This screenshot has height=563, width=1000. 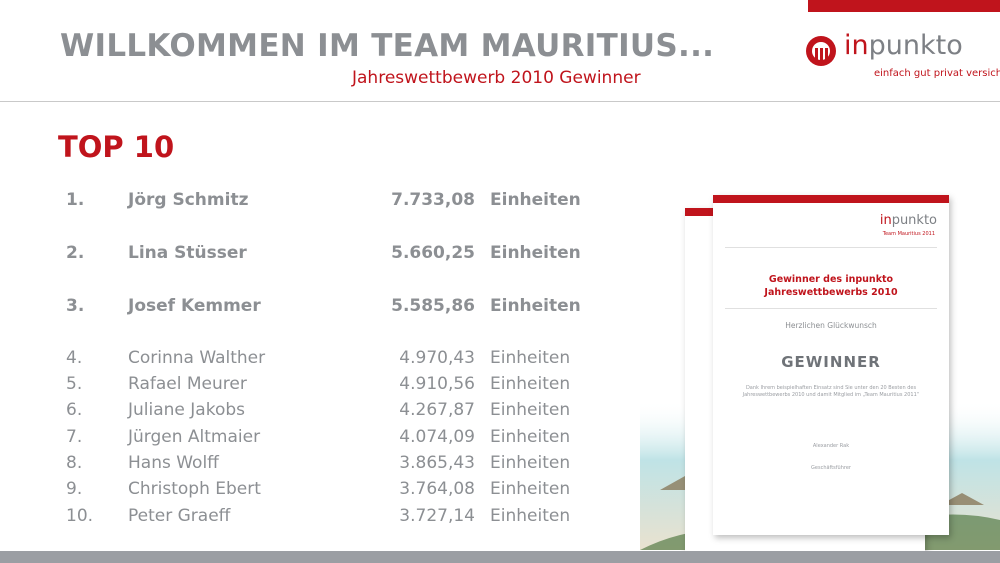 What do you see at coordinates (194, 437) in the screenshot?
I see `participant-name: Jürgen Altmaier` at bounding box center [194, 437].